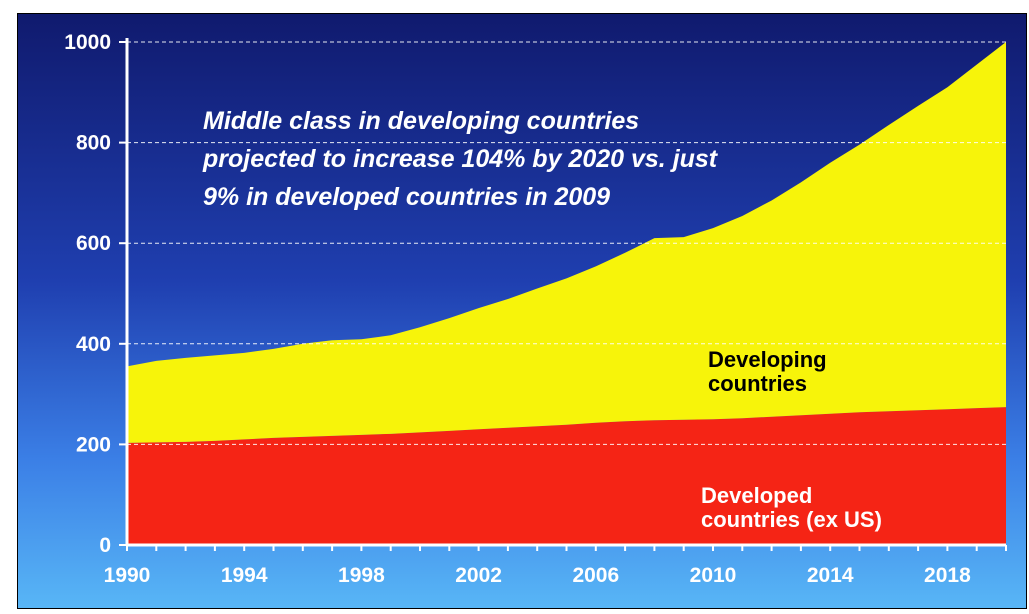 The width and height of the screenshot is (1029, 614). Describe the element at coordinates (595, 575) in the screenshot. I see `x-tick-label-2006: 2006` at that location.